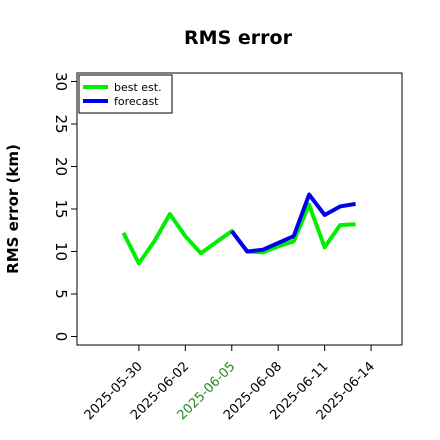 The height and width of the screenshot is (440, 440). Describe the element at coordinates (61, 123) in the screenshot. I see `y-tick-label: 25` at that location.